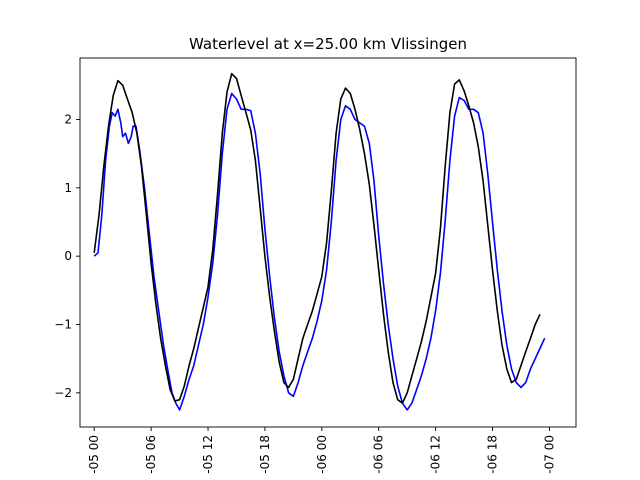  I want to click on x-tick-label: -06 12, so click(436, 454).